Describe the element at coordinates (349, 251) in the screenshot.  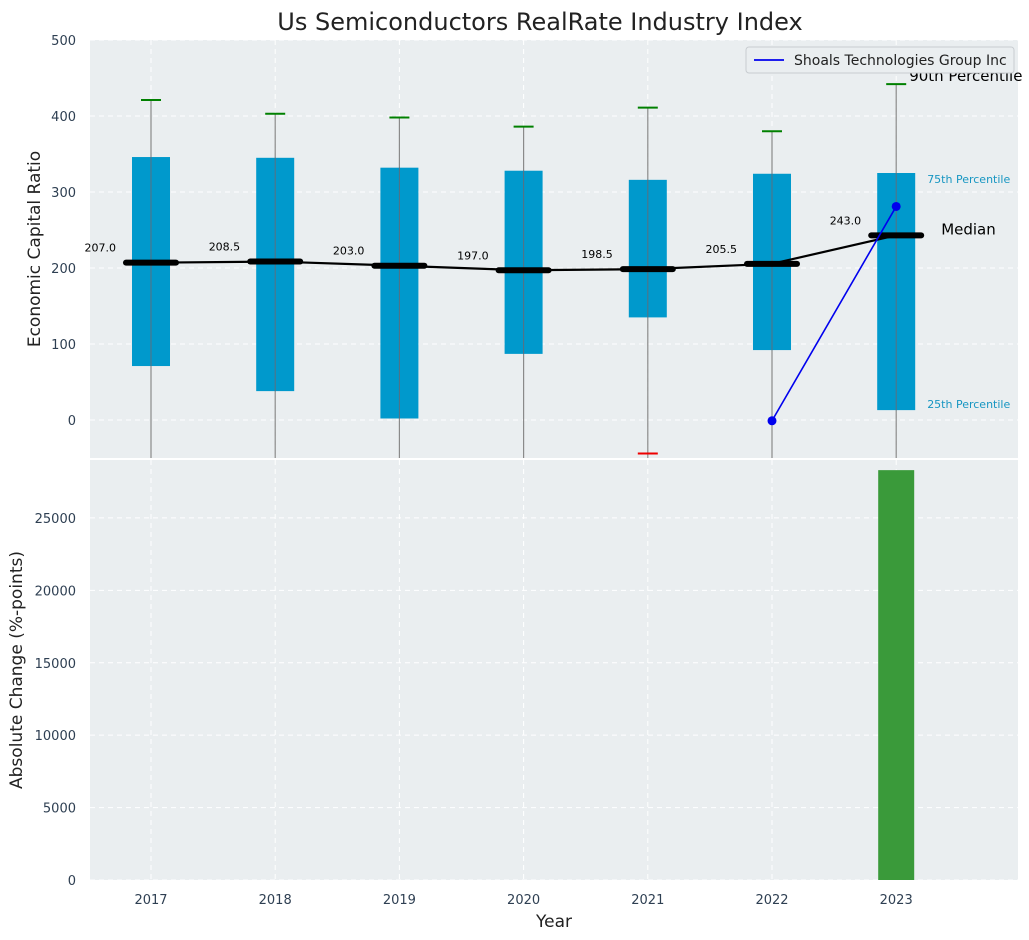
I see `median-value-label: 203.0` at that location.